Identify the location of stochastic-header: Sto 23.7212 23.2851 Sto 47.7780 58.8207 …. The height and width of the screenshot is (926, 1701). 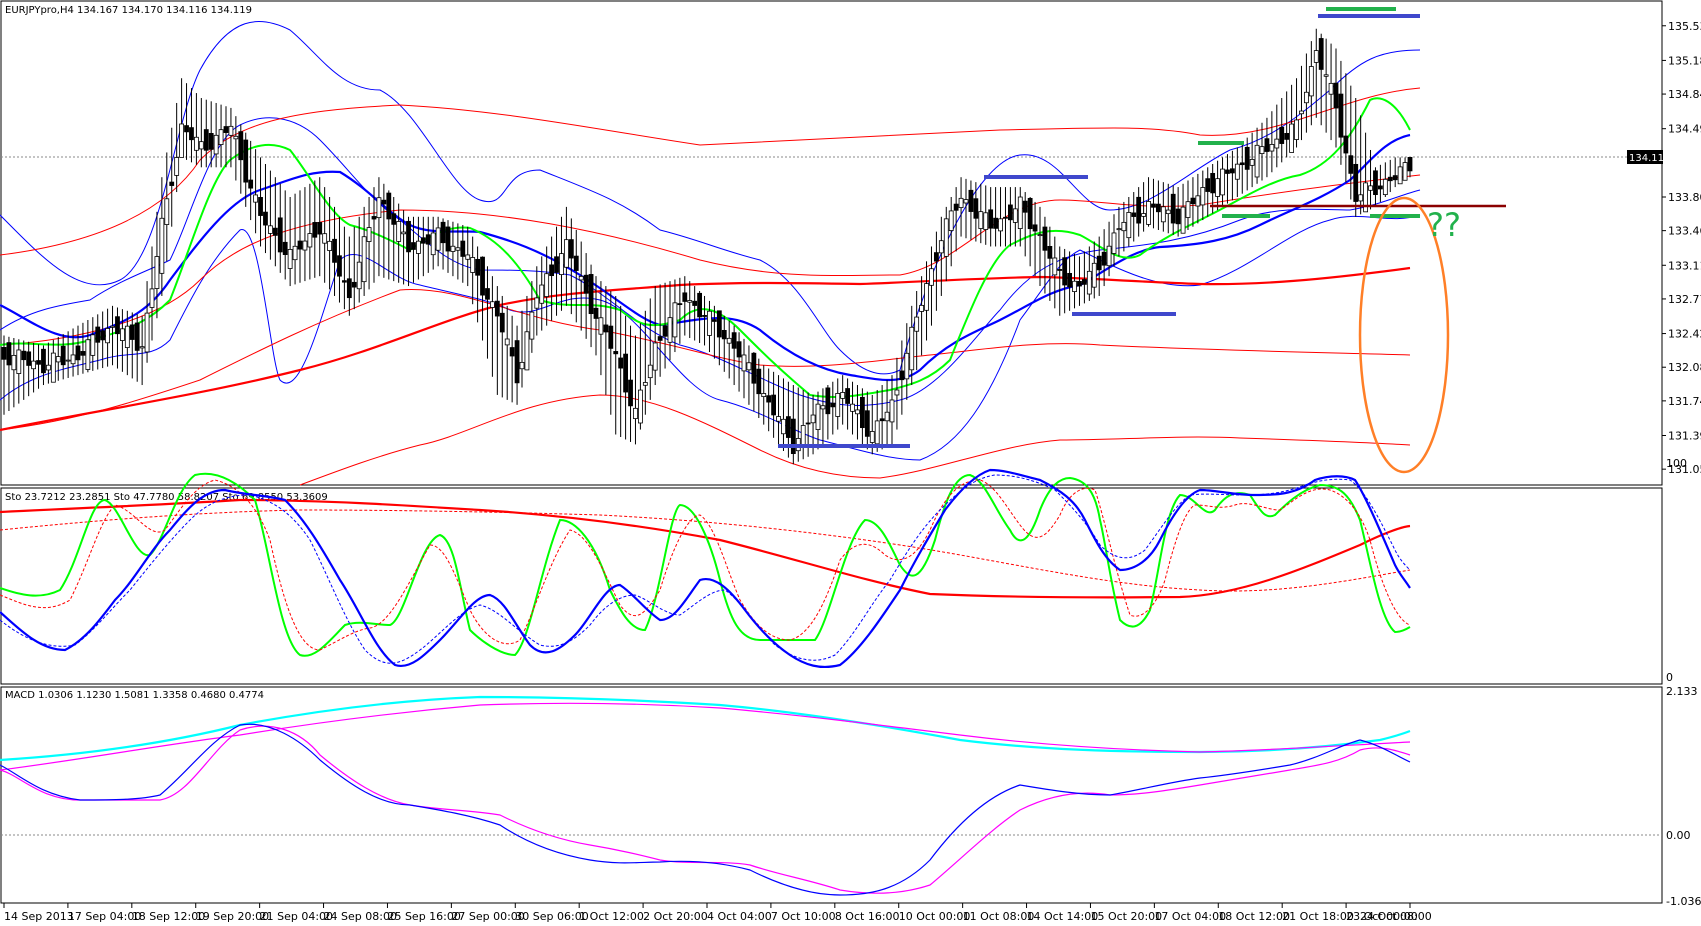
(166, 497).